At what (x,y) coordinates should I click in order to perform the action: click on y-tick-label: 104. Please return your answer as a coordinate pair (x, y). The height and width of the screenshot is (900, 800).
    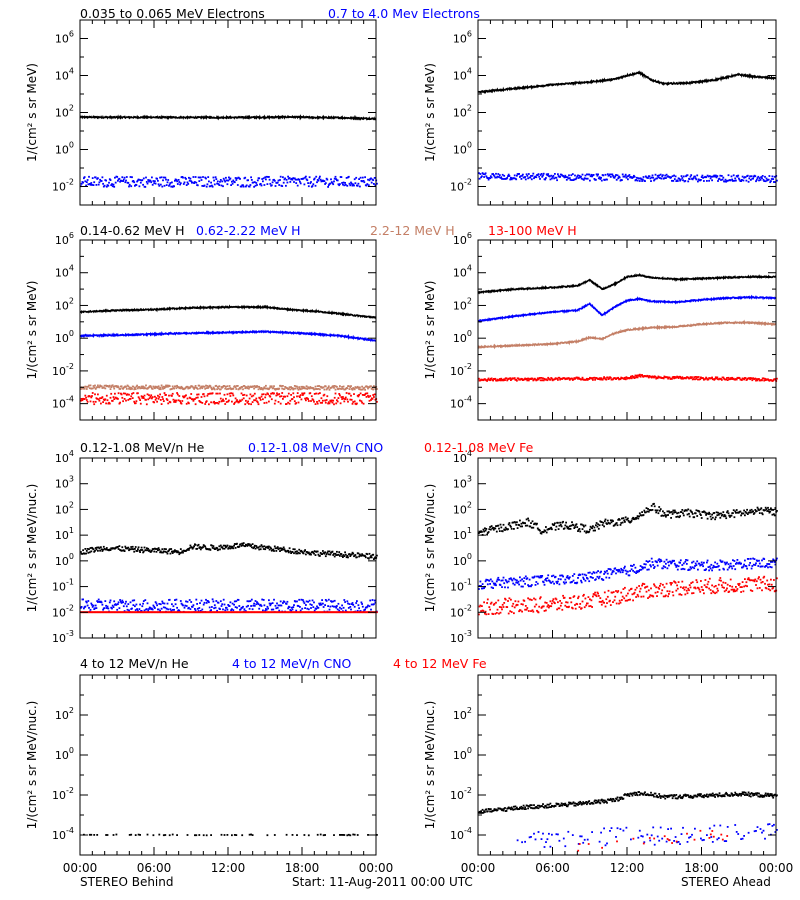
    Looking at the image, I should click on (64, 457).